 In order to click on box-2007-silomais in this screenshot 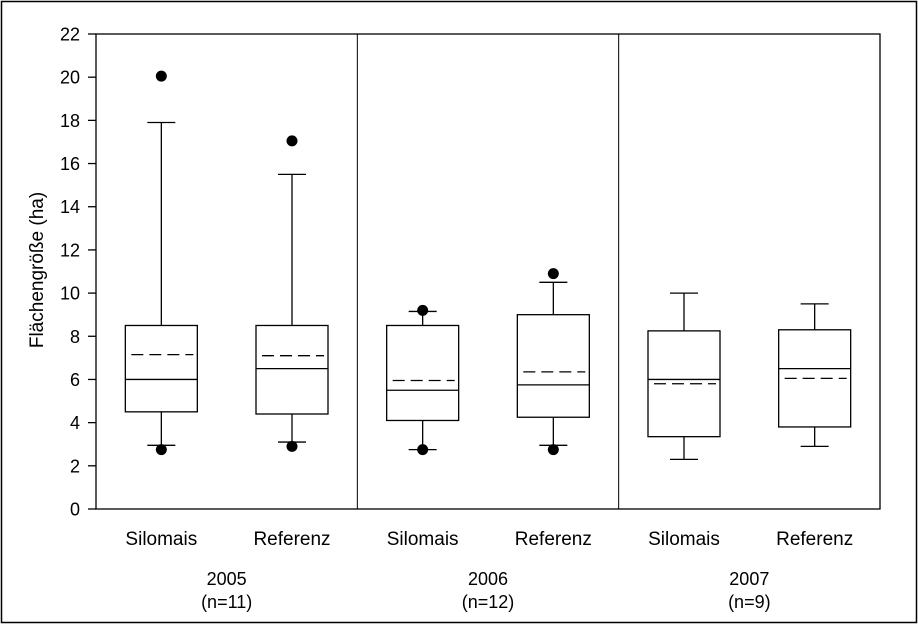, I will do `click(684, 376)`.